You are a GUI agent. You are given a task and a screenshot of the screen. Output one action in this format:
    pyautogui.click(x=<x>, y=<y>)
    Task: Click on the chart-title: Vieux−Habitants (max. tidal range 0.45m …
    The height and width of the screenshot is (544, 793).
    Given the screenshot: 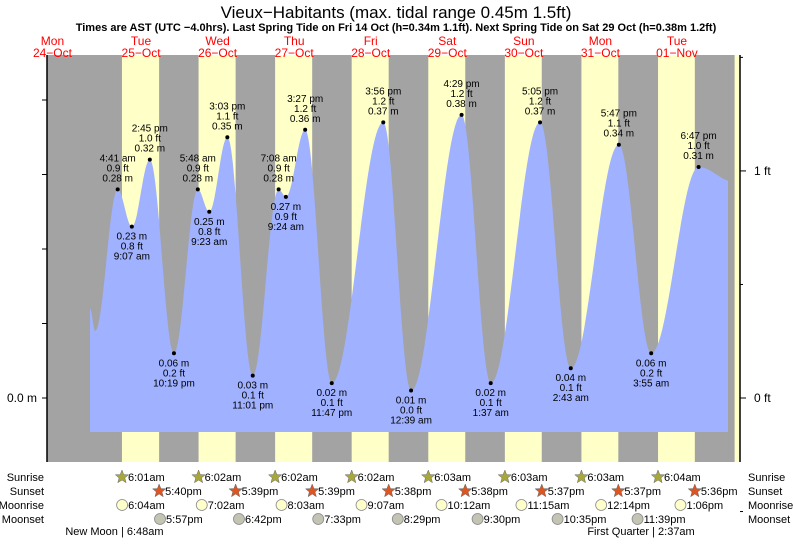 What is the action you would take?
    pyautogui.click(x=396, y=12)
    